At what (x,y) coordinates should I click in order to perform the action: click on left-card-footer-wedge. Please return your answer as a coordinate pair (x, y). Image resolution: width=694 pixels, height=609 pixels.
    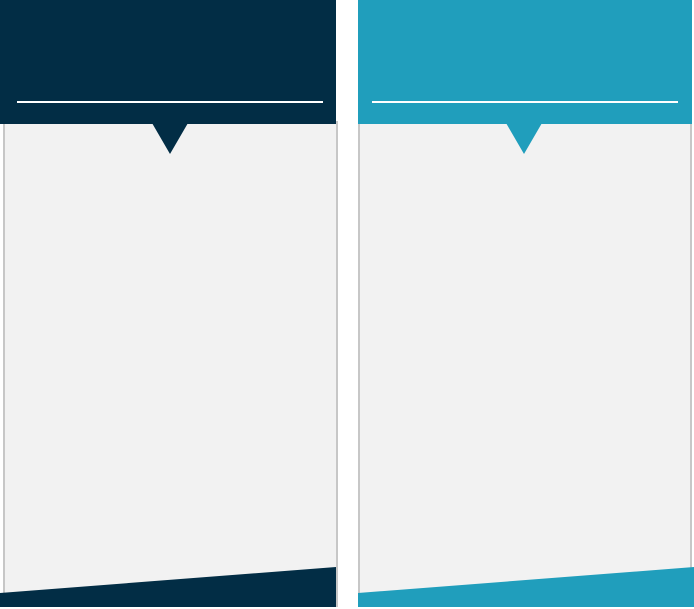
    Looking at the image, I should click on (168, 587).